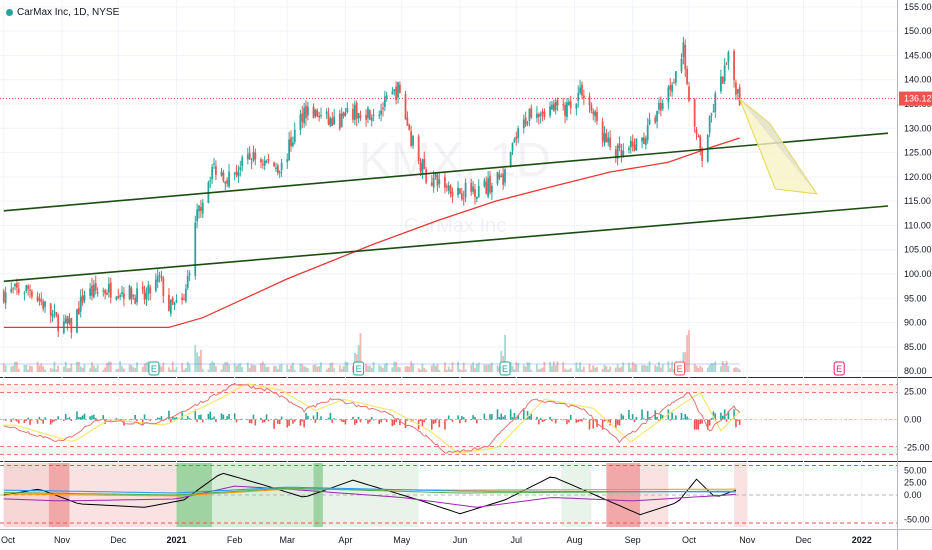  What do you see at coordinates (369, 496) in the screenshot?
I see `directional-series-line` at bounding box center [369, 496].